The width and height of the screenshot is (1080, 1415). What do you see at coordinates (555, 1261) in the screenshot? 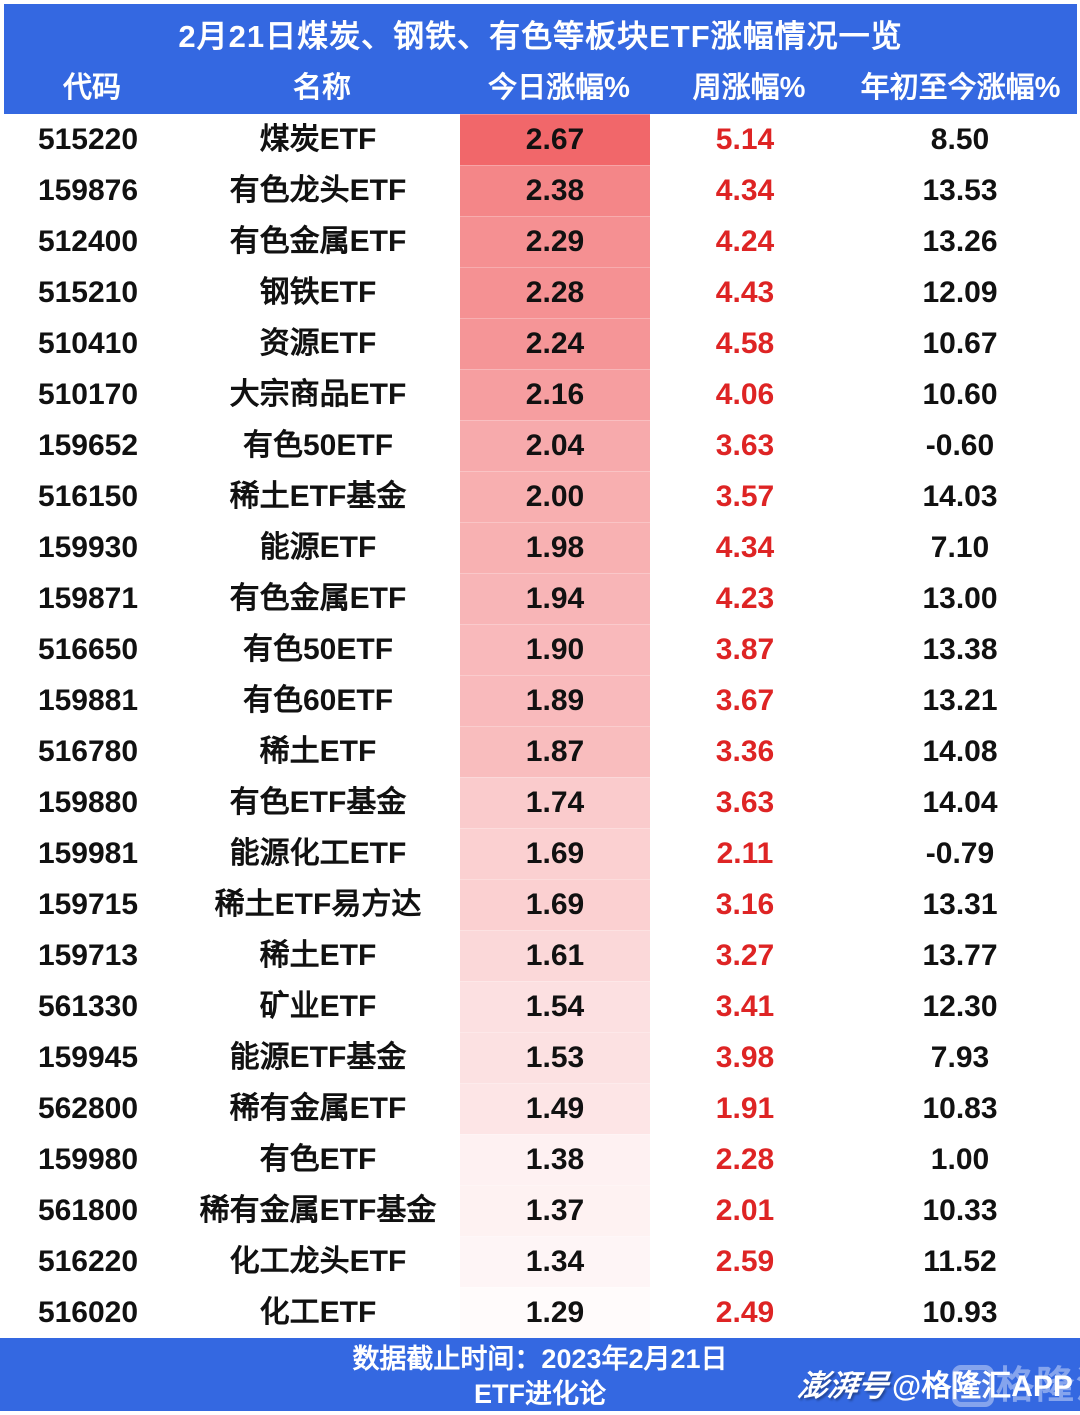
I see `today-change-cell: 1.34` at bounding box center [555, 1261].